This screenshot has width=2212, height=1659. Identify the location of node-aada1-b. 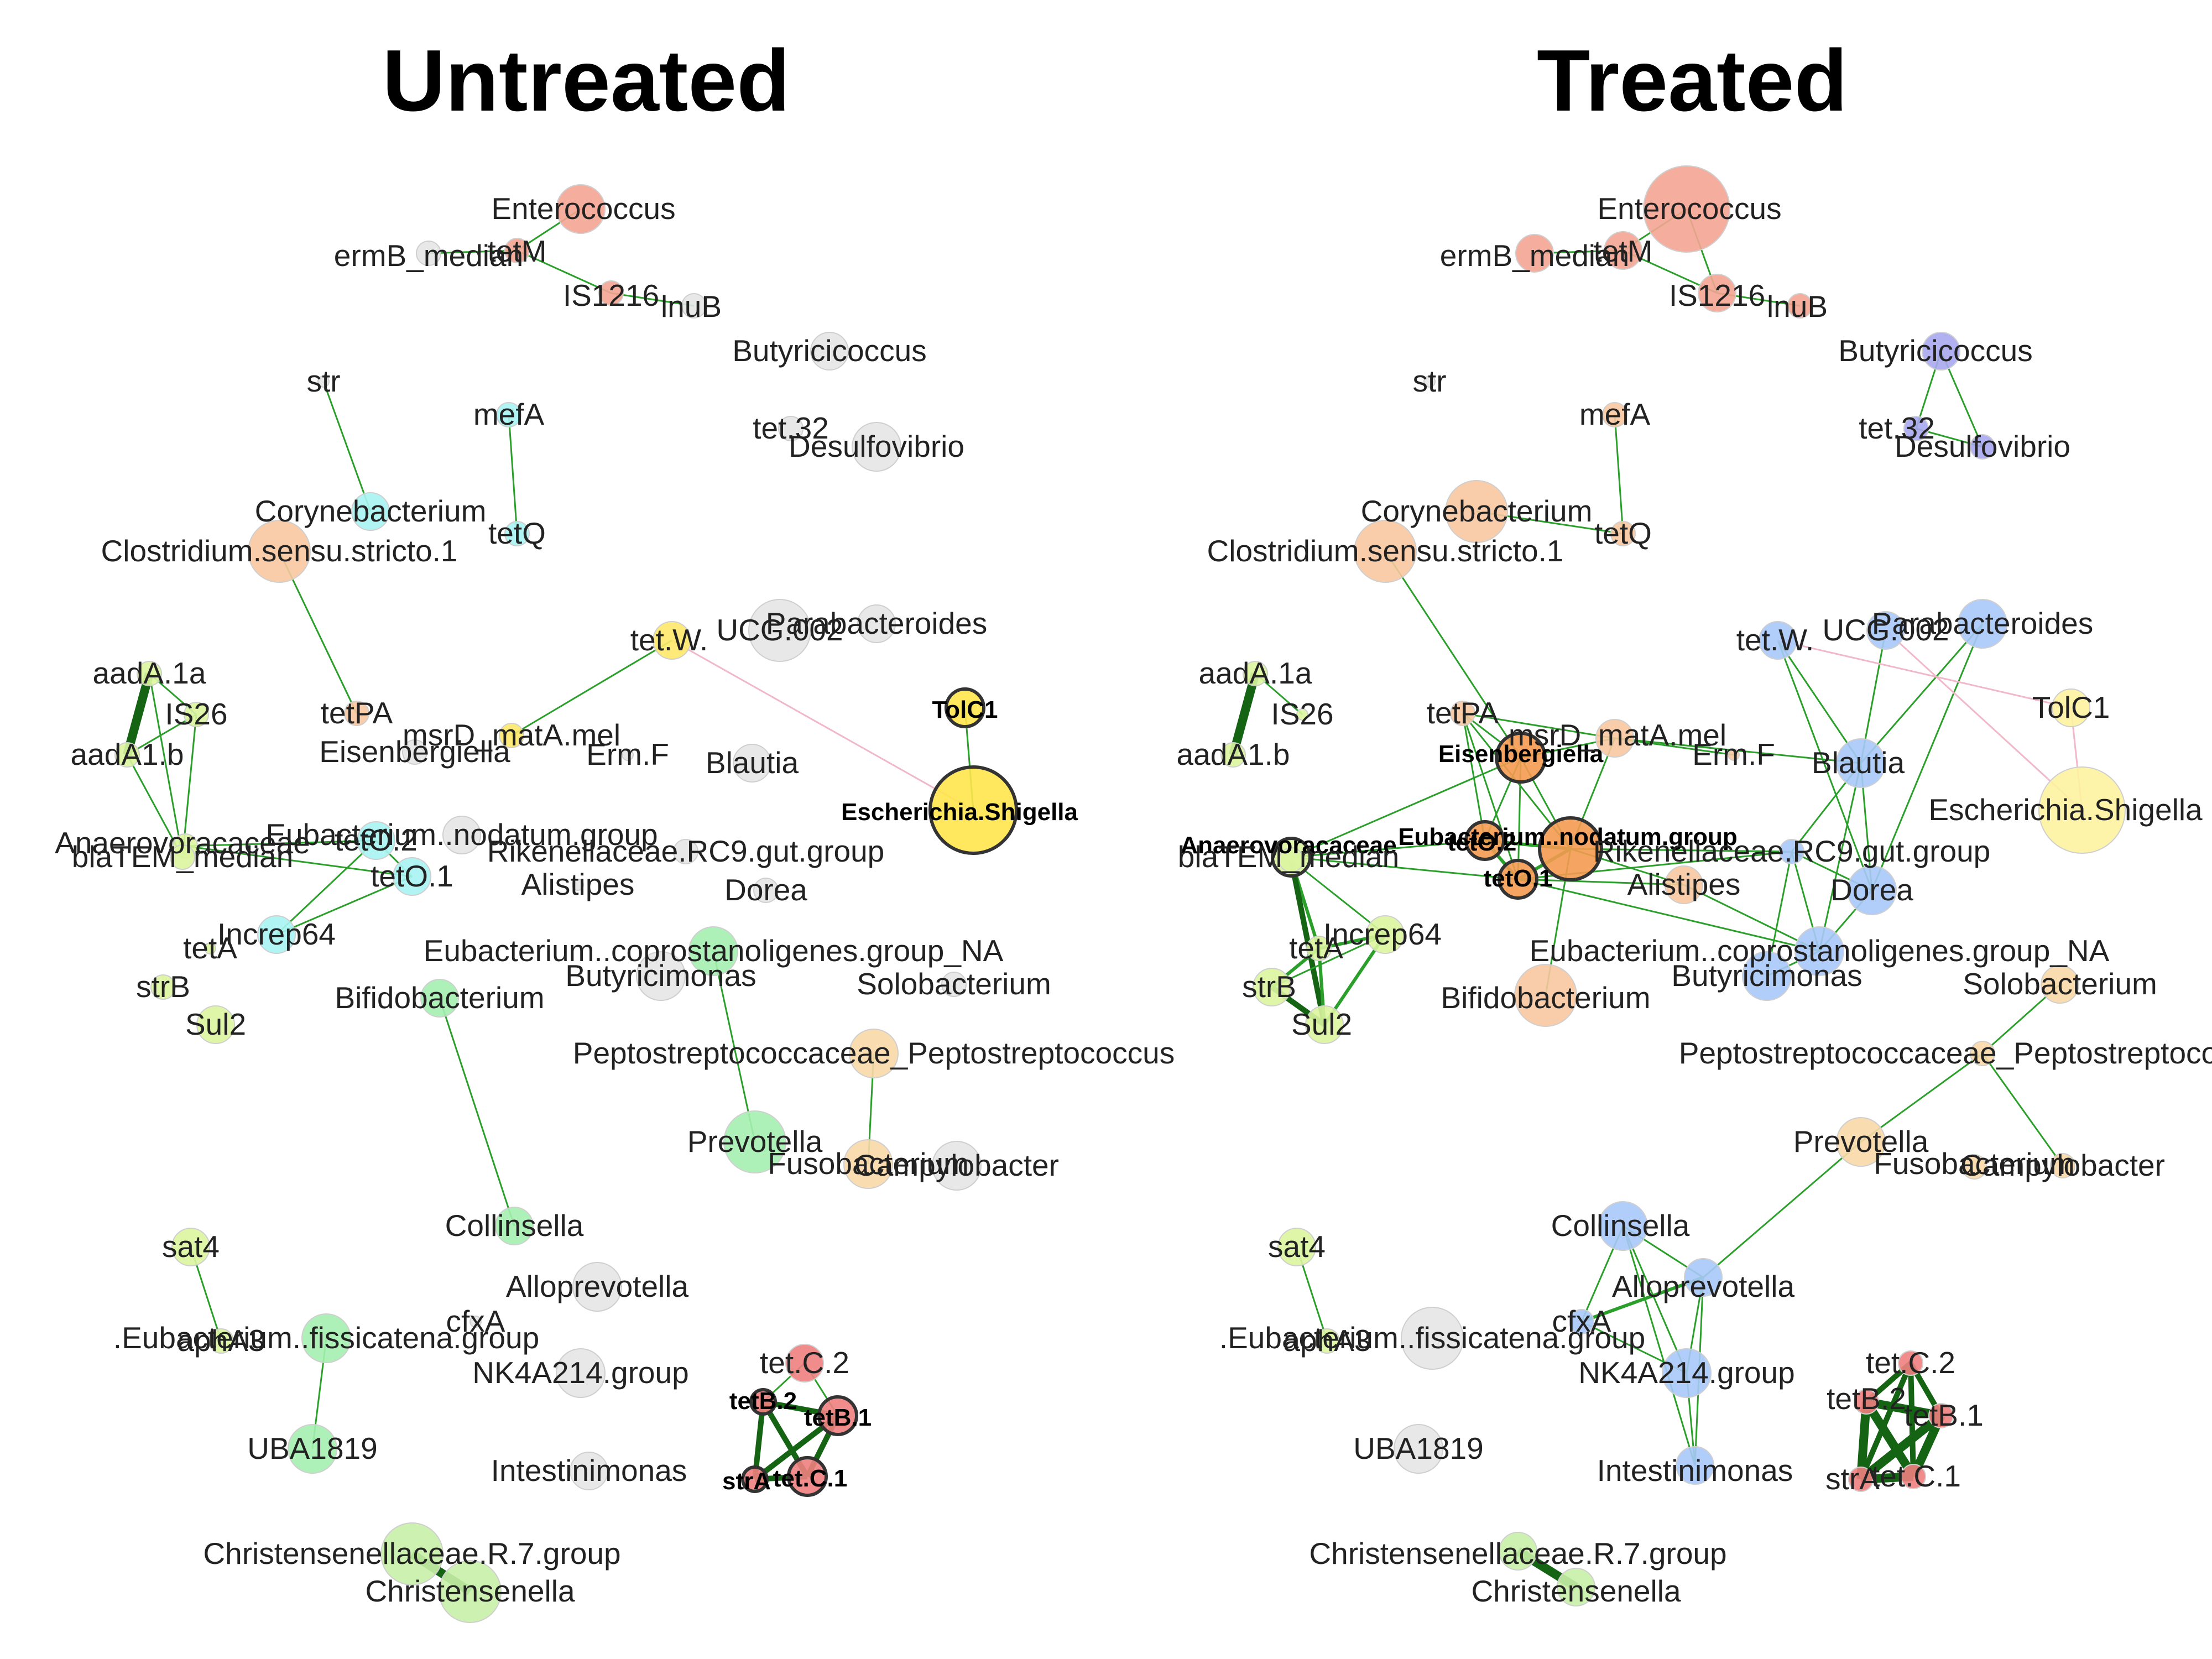
(1233, 755).